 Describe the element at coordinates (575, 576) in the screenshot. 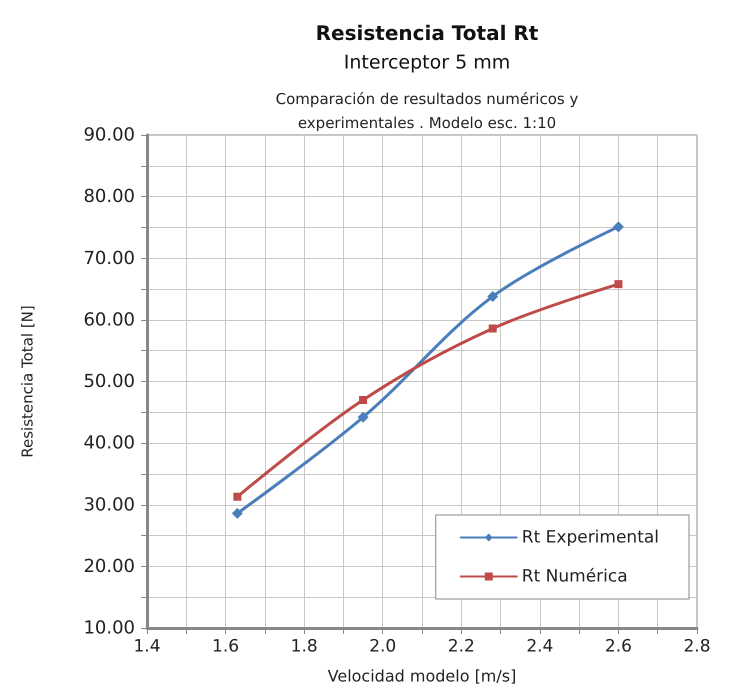

I see `legend-label: Rt Numérica` at that location.